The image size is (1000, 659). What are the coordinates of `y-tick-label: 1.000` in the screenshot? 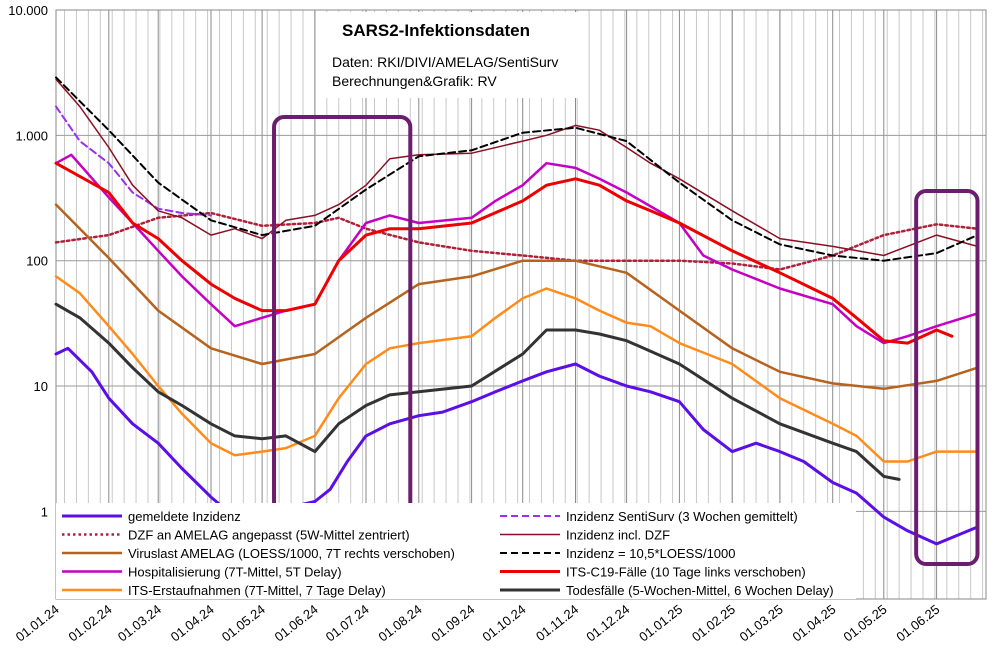 It's located at (31, 135).